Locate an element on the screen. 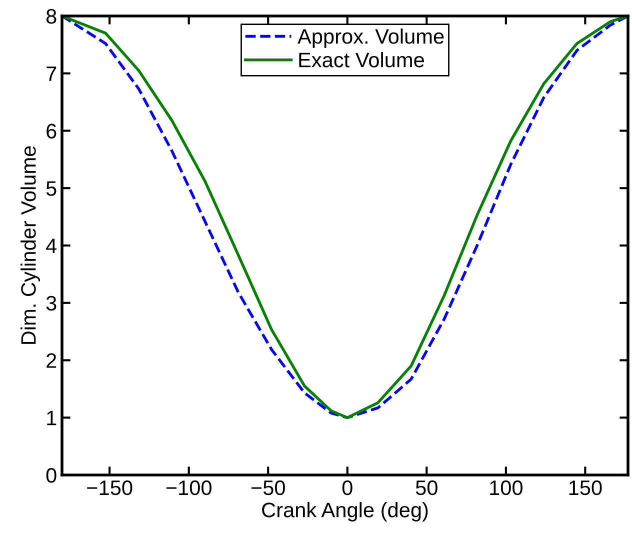 The height and width of the screenshot is (535, 632). y-tick-label: 1 is located at coordinates (51, 418).